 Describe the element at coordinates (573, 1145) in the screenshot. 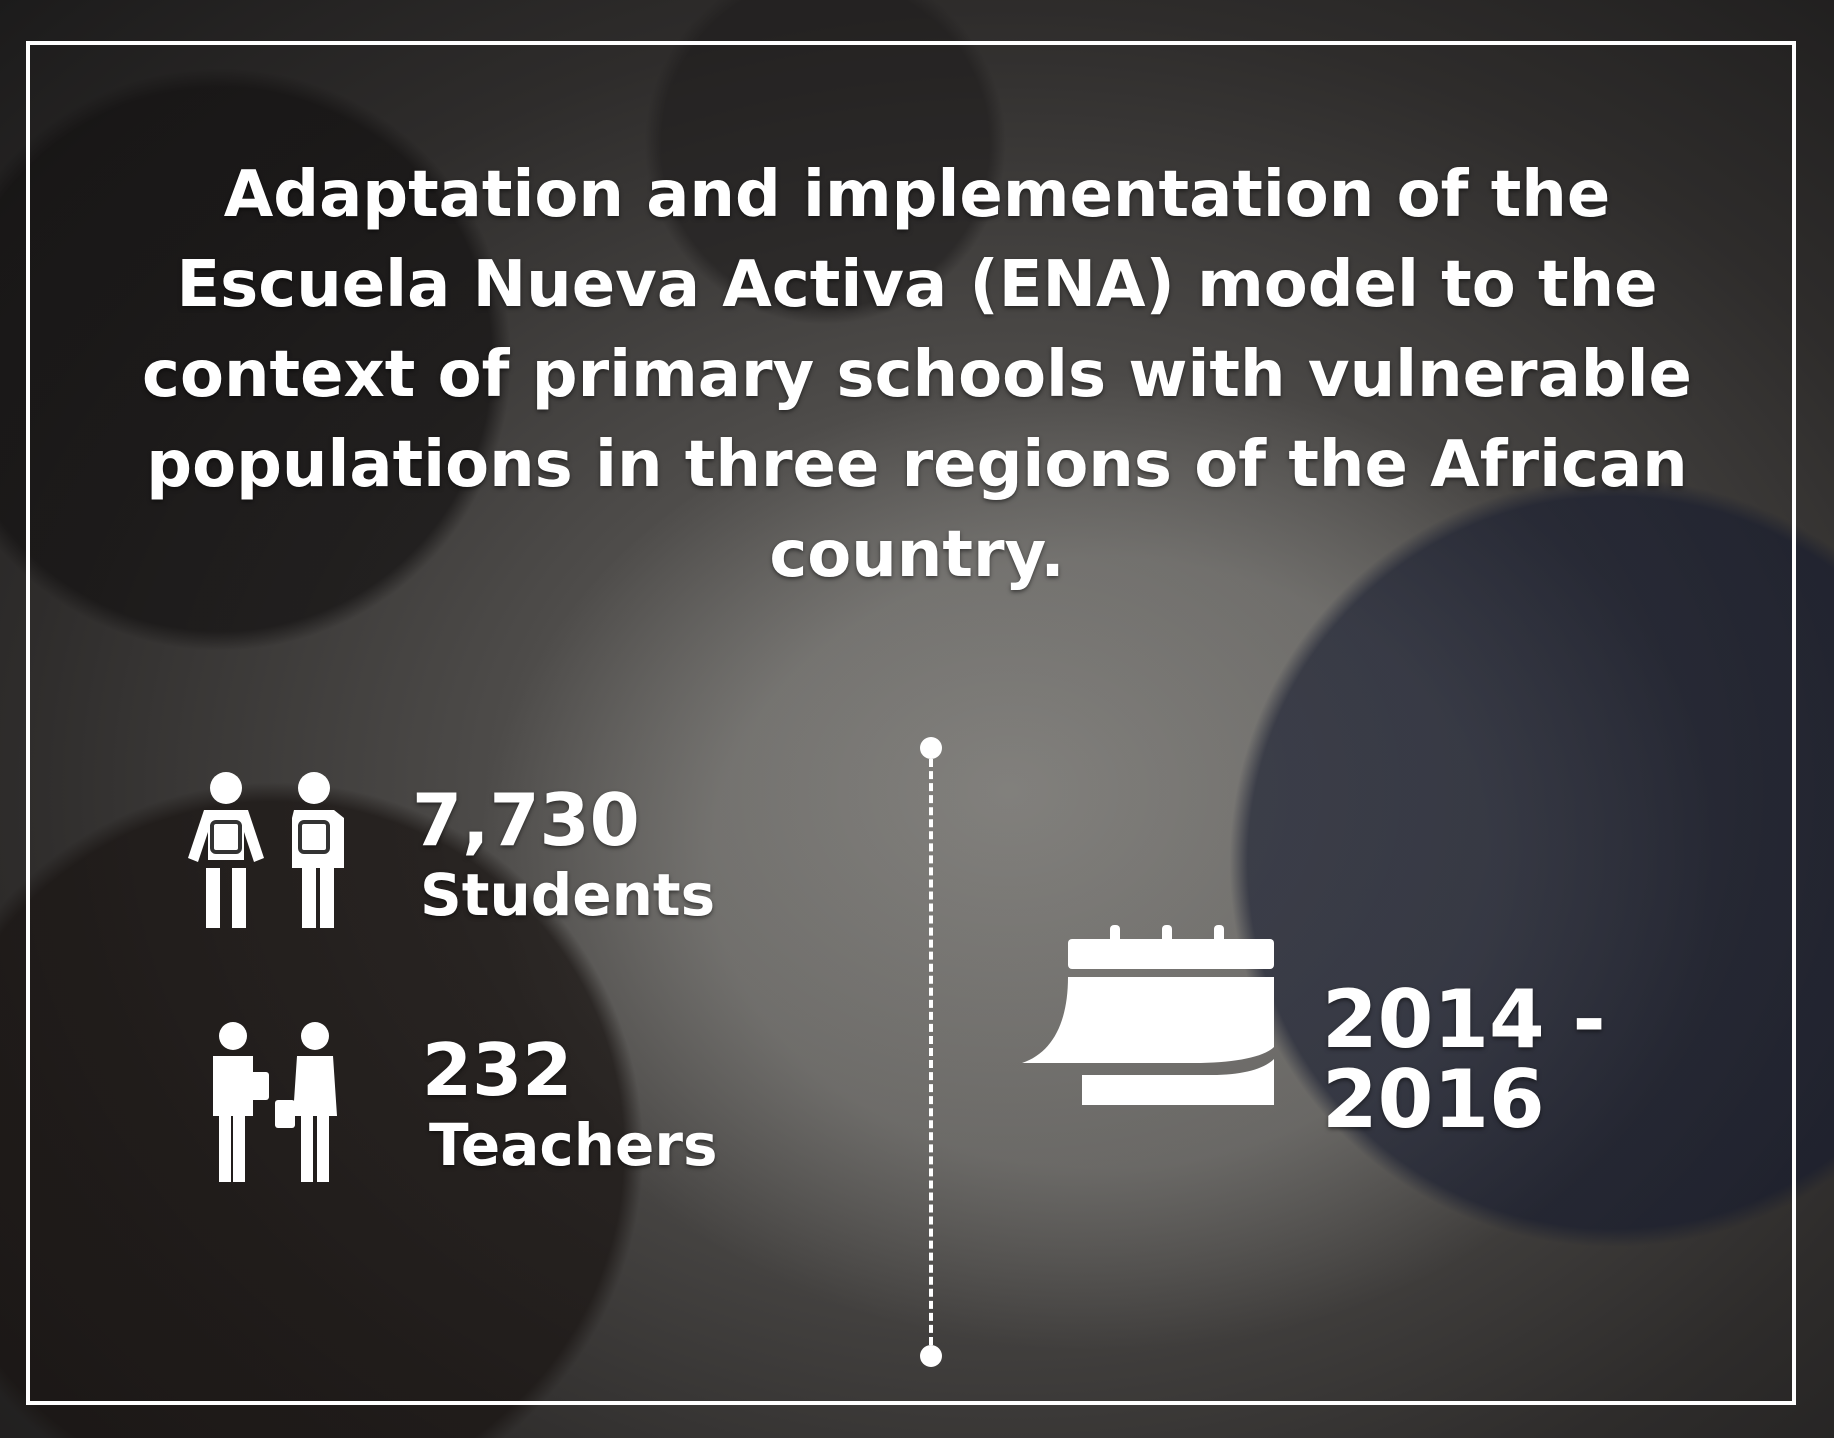

I see `teachers-label: Teachers` at that location.